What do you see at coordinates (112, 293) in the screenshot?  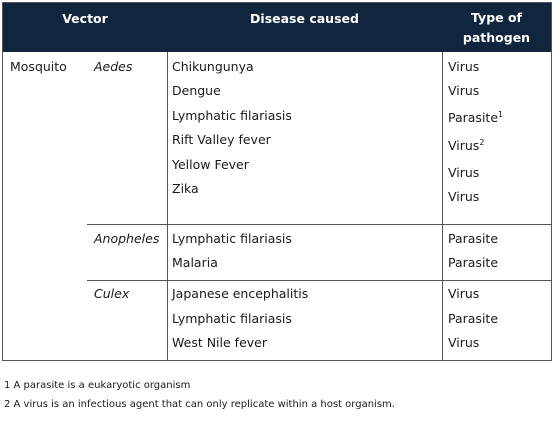 I see `genus-cell: Culex` at bounding box center [112, 293].